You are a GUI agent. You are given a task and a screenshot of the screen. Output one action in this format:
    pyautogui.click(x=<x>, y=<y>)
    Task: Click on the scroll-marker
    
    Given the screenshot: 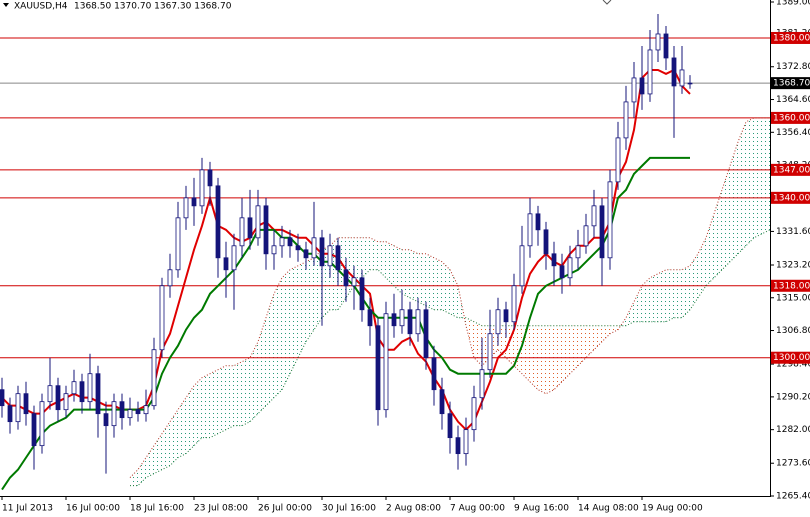 What is the action you would take?
    pyautogui.click(x=607, y=2)
    